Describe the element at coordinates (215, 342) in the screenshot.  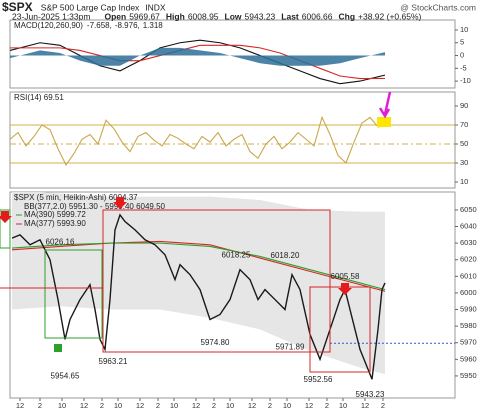
I see `price-annotation: 5974.80` at that location.